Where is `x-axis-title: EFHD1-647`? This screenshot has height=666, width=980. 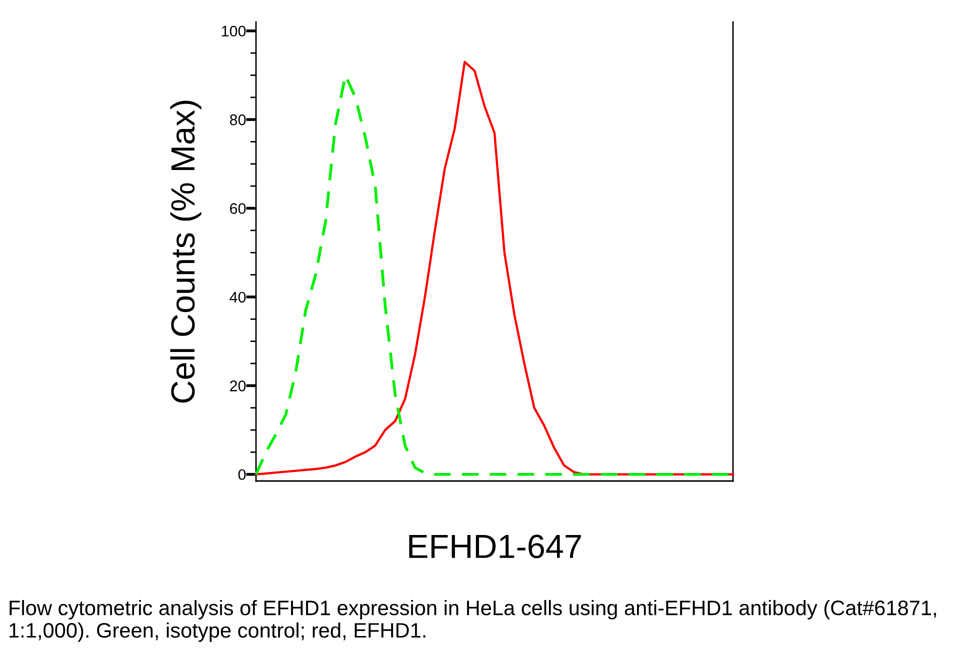 x-axis-title: EFHD1-647 is located at coordinates (495, 546).